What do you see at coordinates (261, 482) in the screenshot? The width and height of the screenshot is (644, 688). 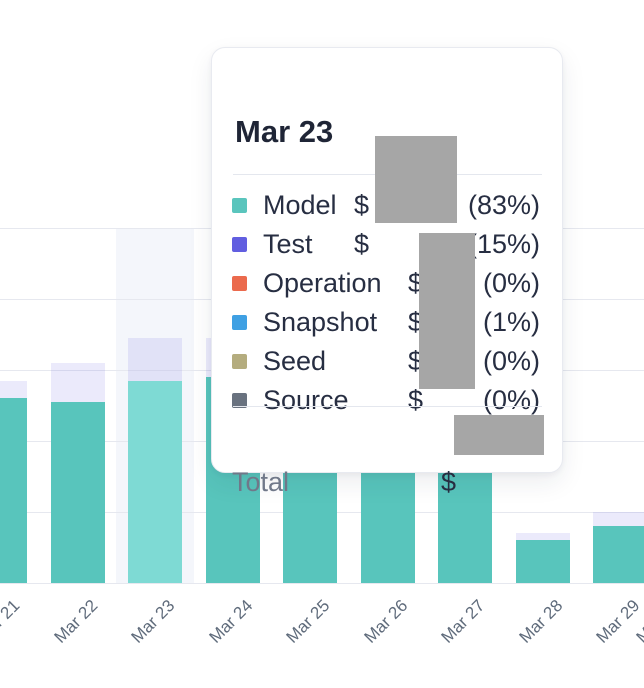 I see `total-label: Total` at bounding box center [261, 482].